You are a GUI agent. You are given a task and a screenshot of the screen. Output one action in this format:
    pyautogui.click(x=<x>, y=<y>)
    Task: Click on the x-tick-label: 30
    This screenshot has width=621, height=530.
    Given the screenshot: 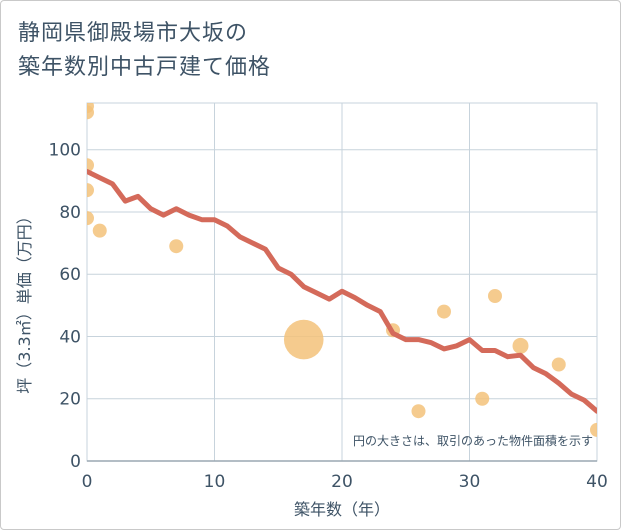 What is the action you would take?
    pyautogui.click(x=470, y=482)
    